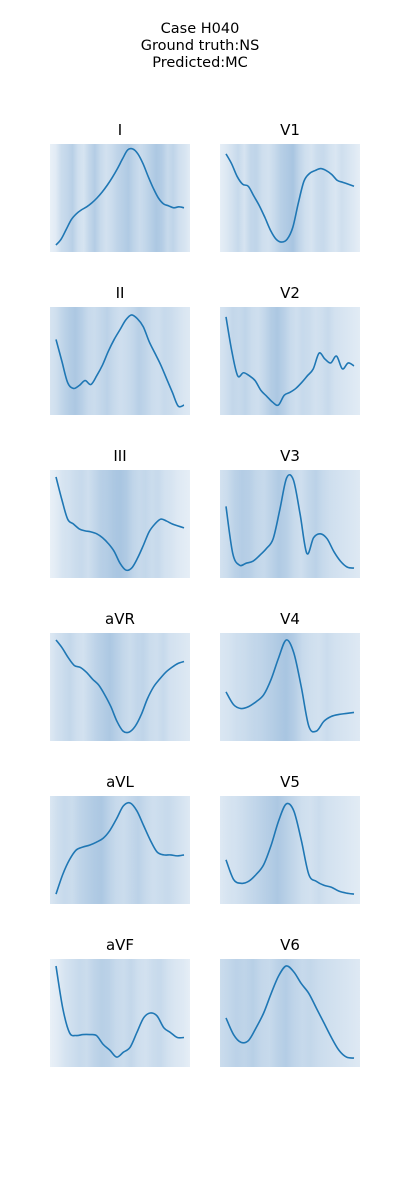 The height and width of the screenshot is (1200, 400). I want to click on lead-title: aVF, so click(120, 945).